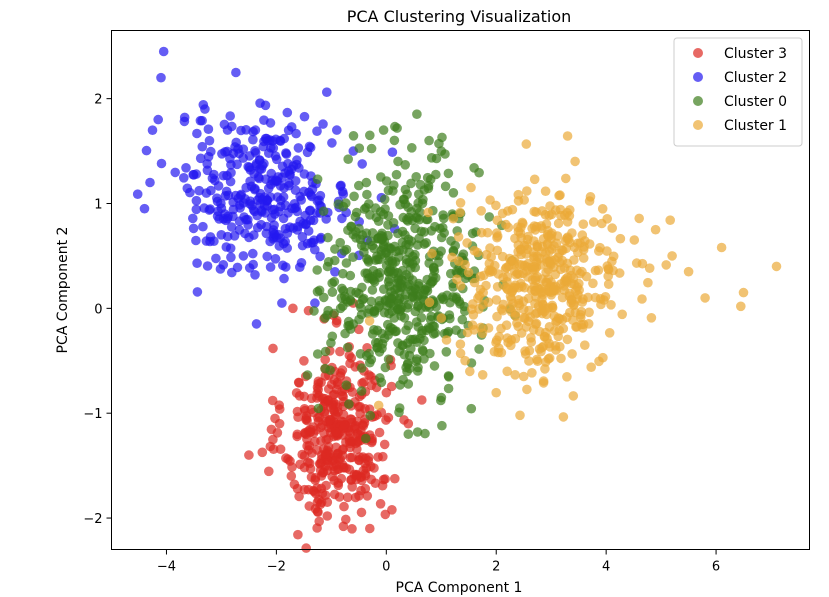 This screenshot has width=829, height=597. I want to click on y-tick-label: 0, so click(98, 309).